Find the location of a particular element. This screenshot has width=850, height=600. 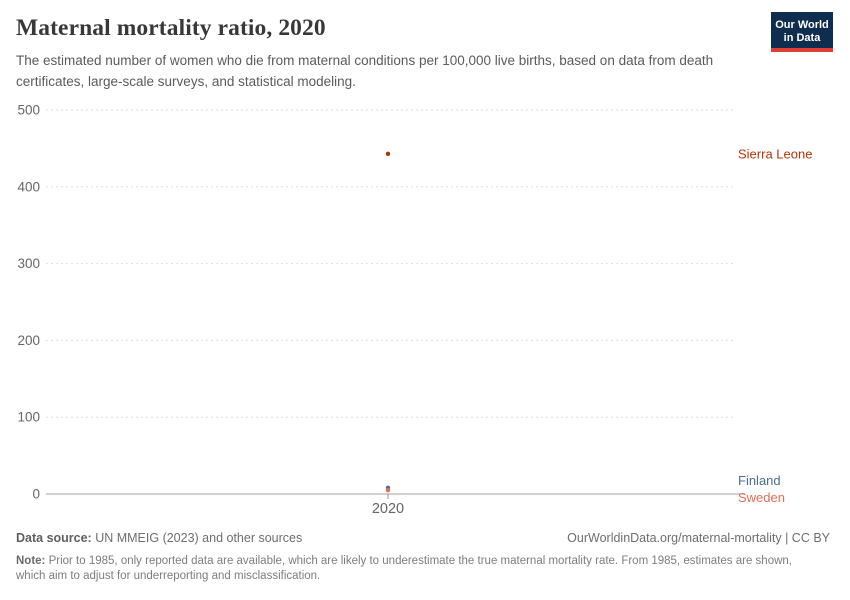

y-tick-label-100: 100 is located at coordinates (28, 417).